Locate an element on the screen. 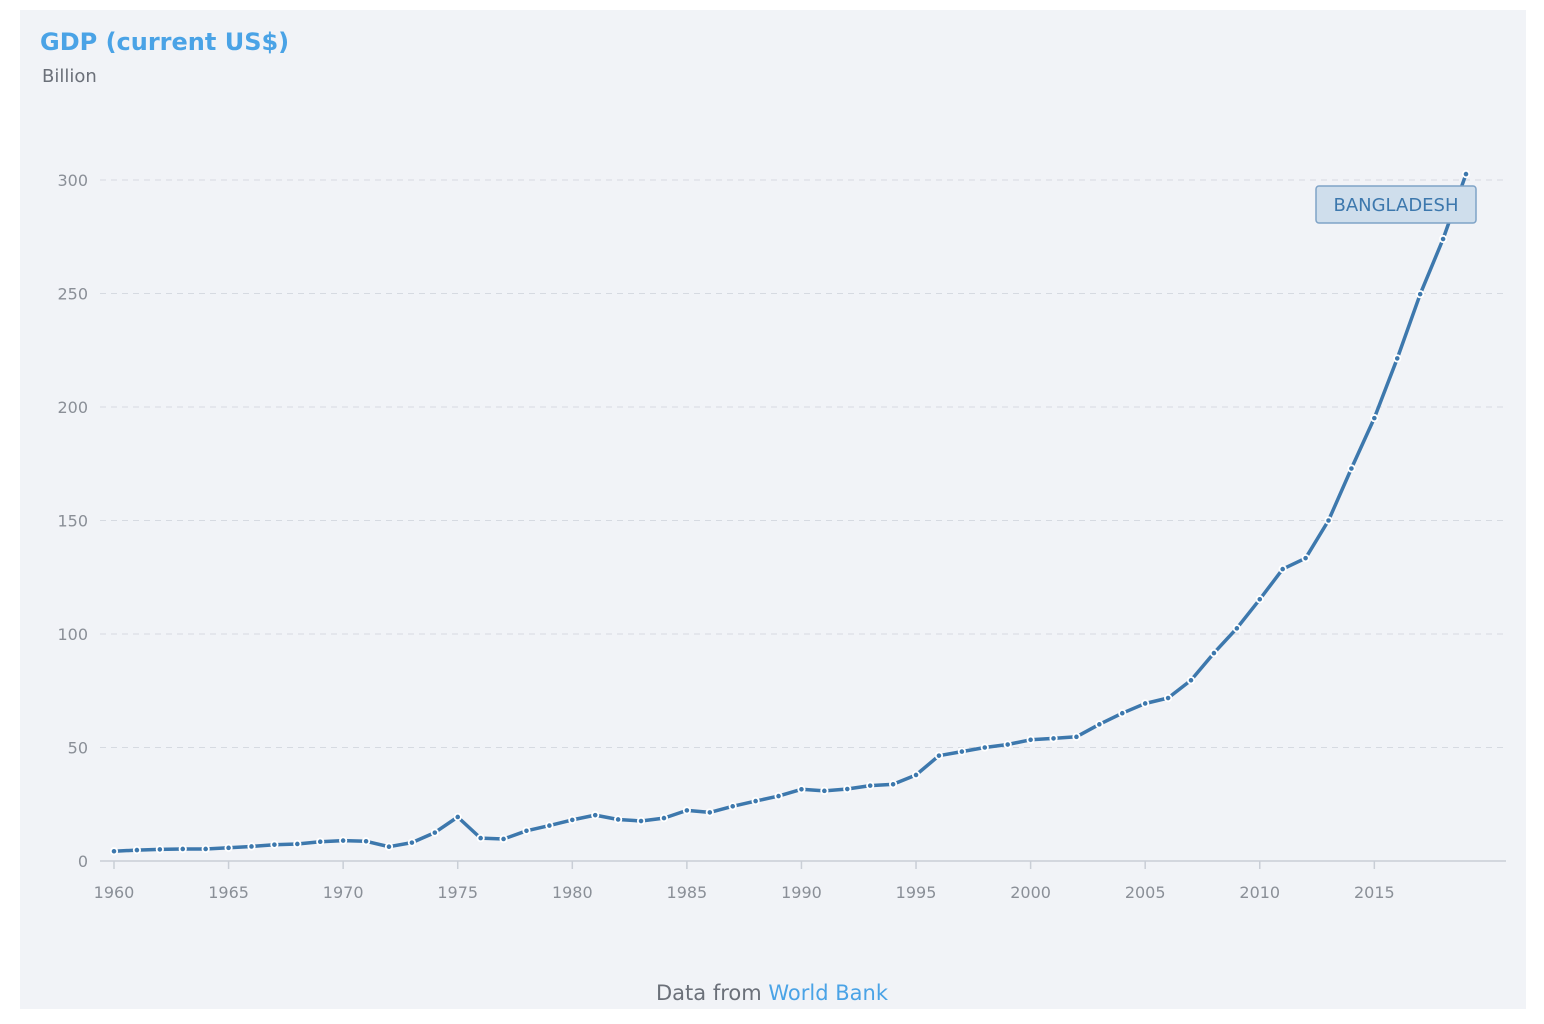  series-label-box is located at coordinates (1396, 204).